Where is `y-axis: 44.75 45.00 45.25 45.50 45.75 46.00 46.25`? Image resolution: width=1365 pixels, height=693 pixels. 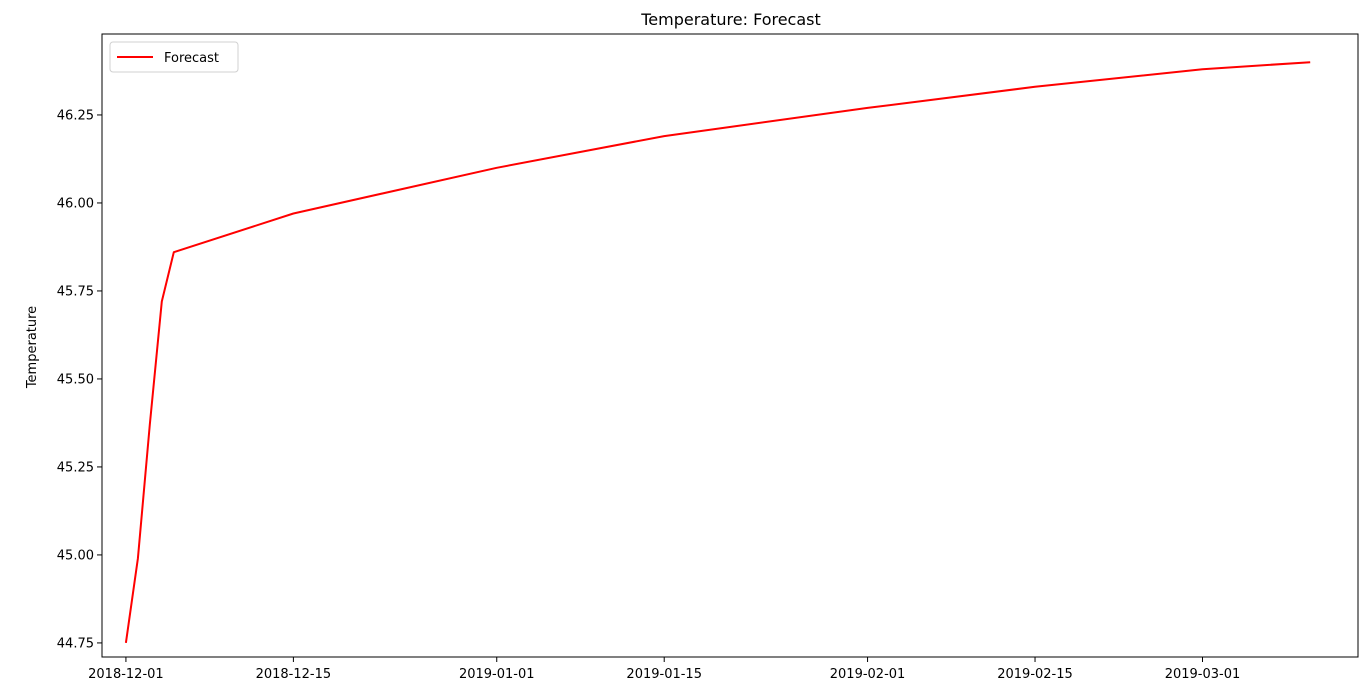
y-axis: 44.75 45.00 45.25 45.50 45.75 46.00 46.25 is located at coordinates (79, 379).